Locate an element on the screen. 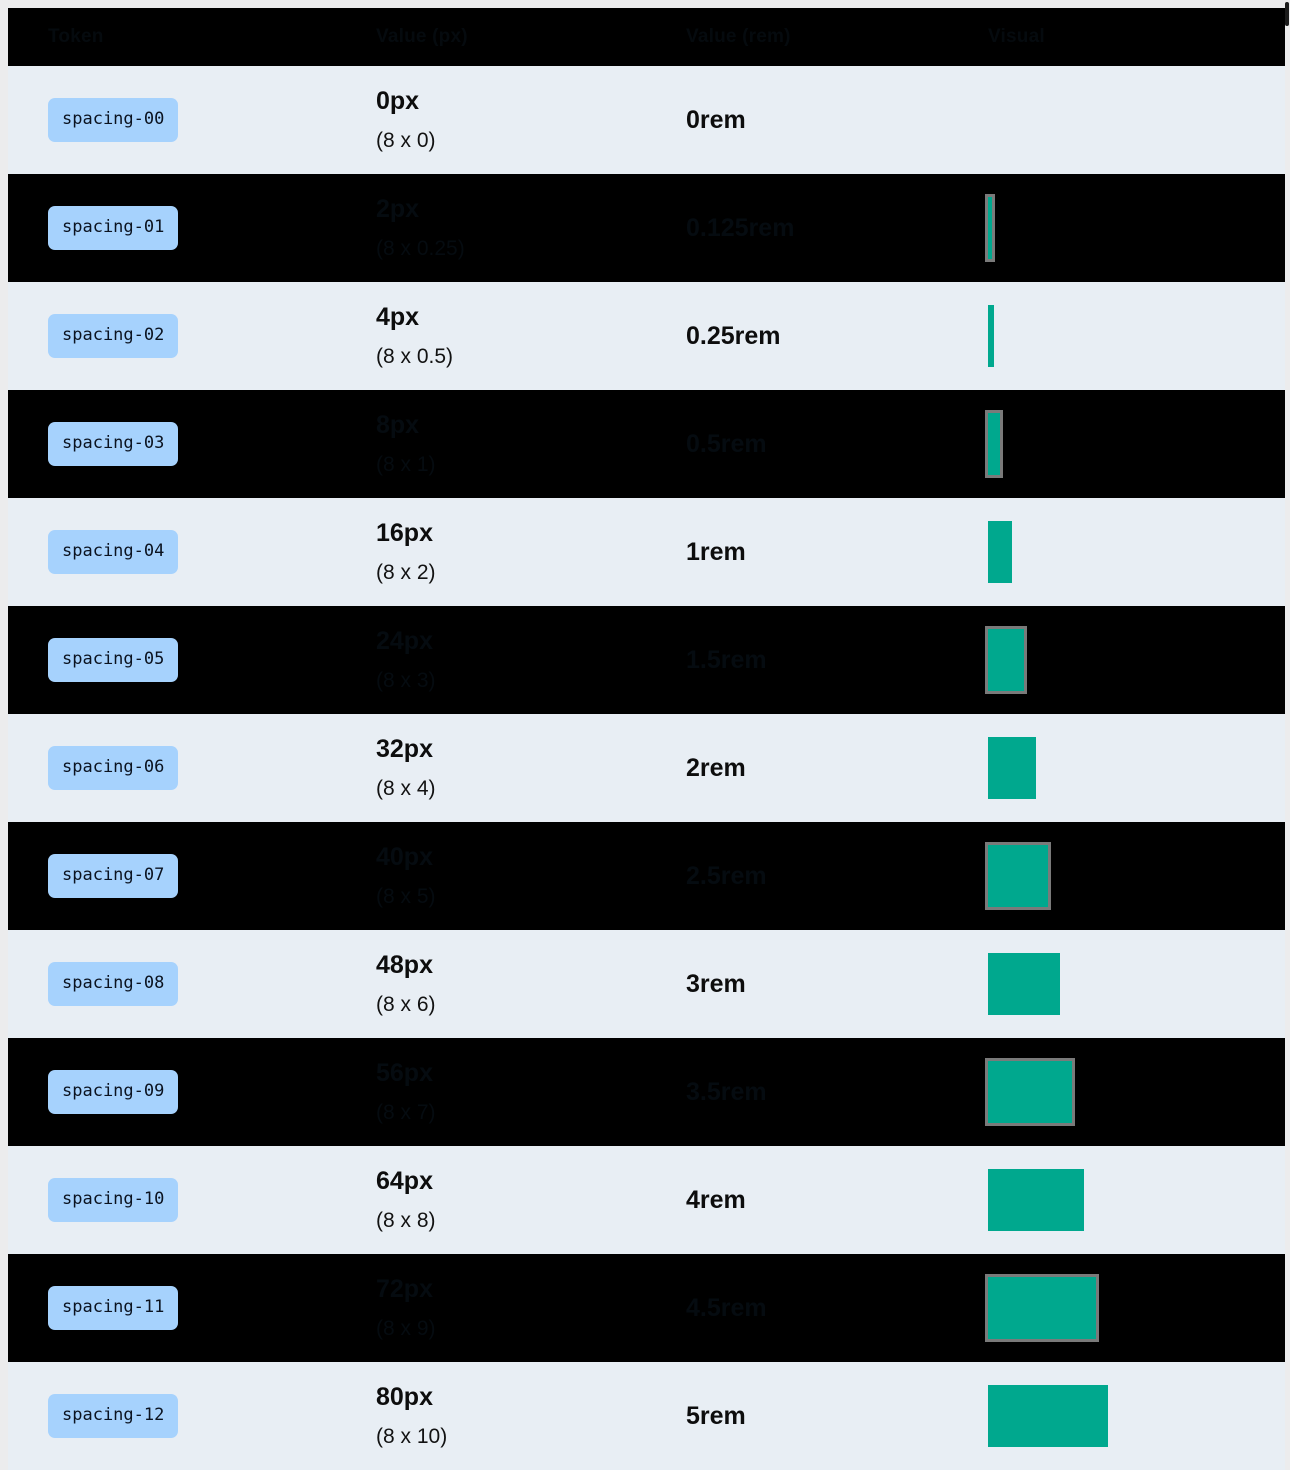 This screenshot has width=1290, height=1470. scrollbar-thumb is located at coordinates (1287, 14).